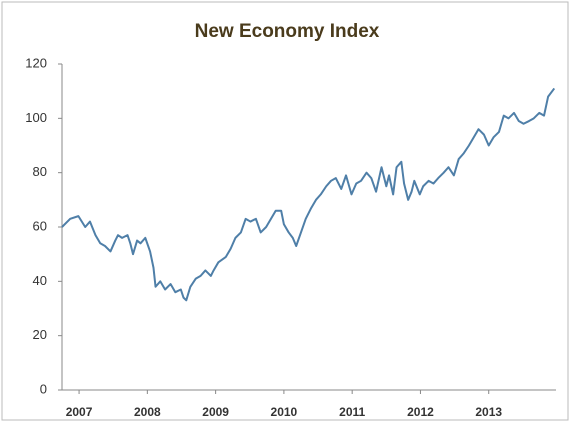 This screenshot has width=571, height=423. Describe the element at coordinates (488, 412) in the screenshot. I see `x-tick-label: 2013` at that location.